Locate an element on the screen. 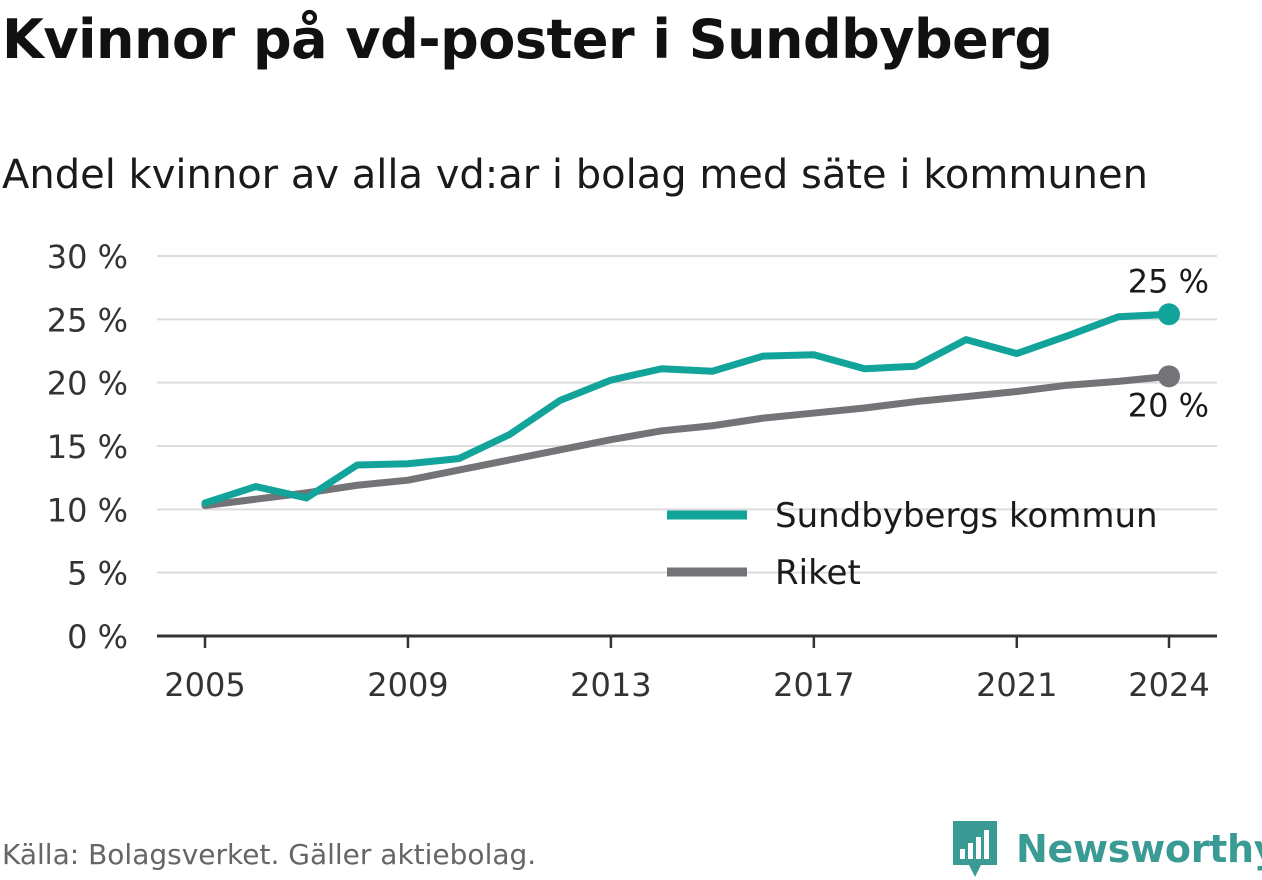 Image resolution: width=1262 pixels, height=880 pixels. y-tick-label: 25 % is located at coordinates (87, 320).